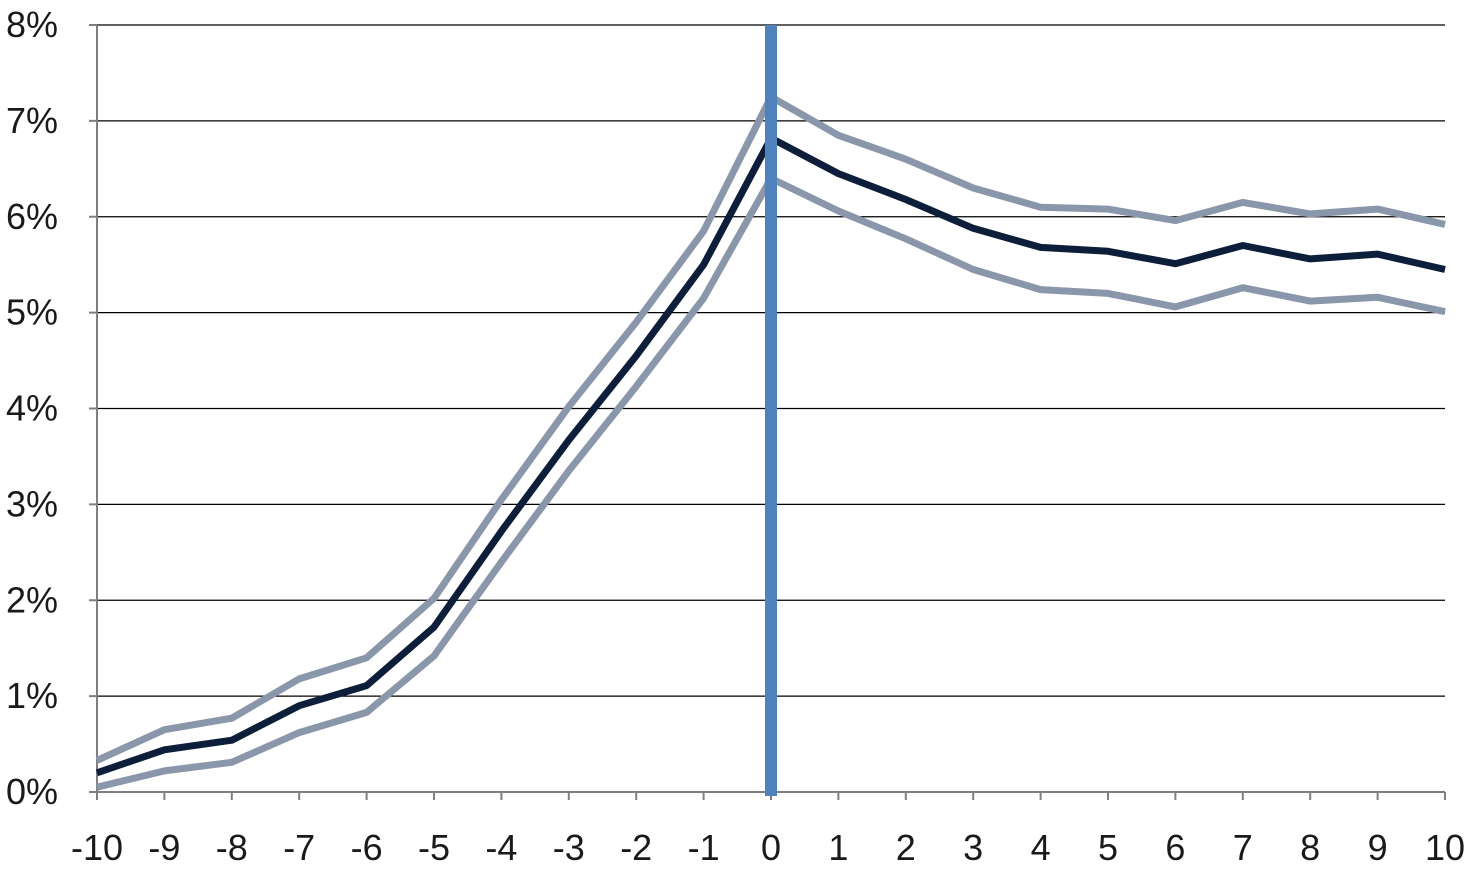 The height and width of the screenshot is (871, 1473). Describe the element at coordinates (32, 599) in the screenshot. I see `y-tick-label: 2%` at that location.